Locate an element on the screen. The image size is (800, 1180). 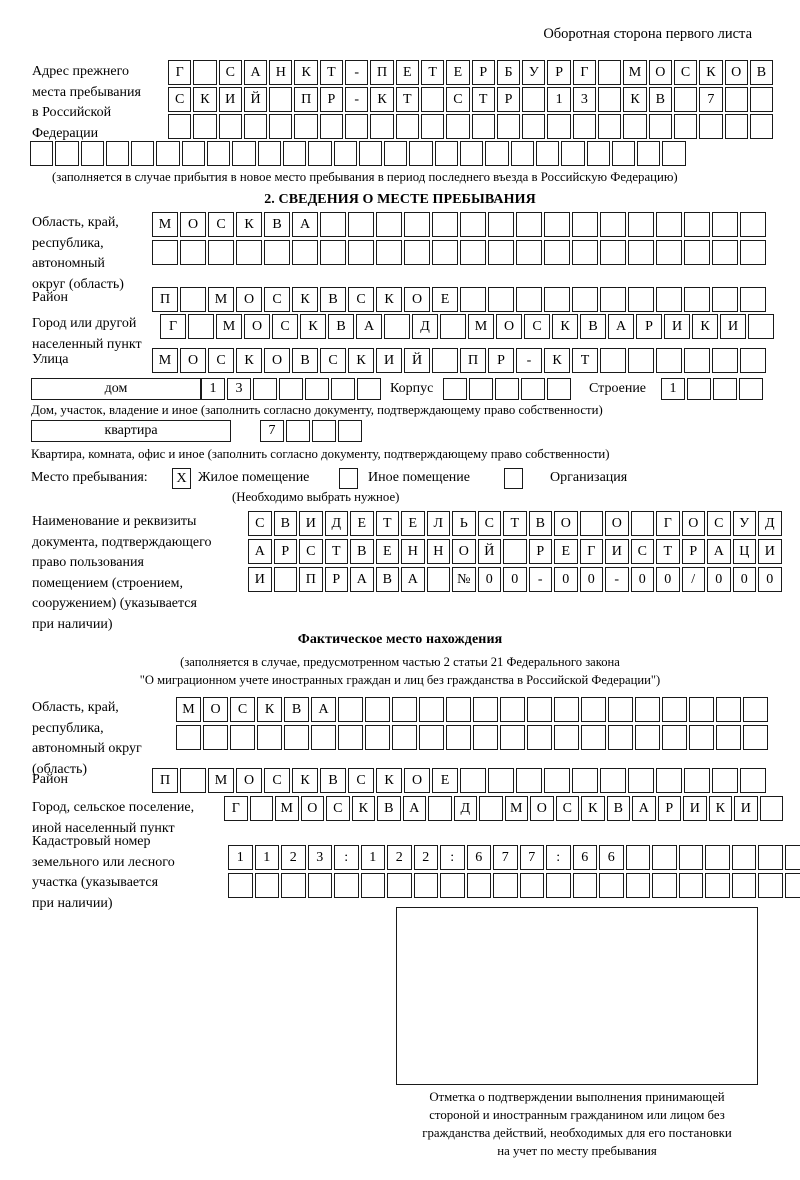
char-cell: Т is located at coordinates (407, 99).